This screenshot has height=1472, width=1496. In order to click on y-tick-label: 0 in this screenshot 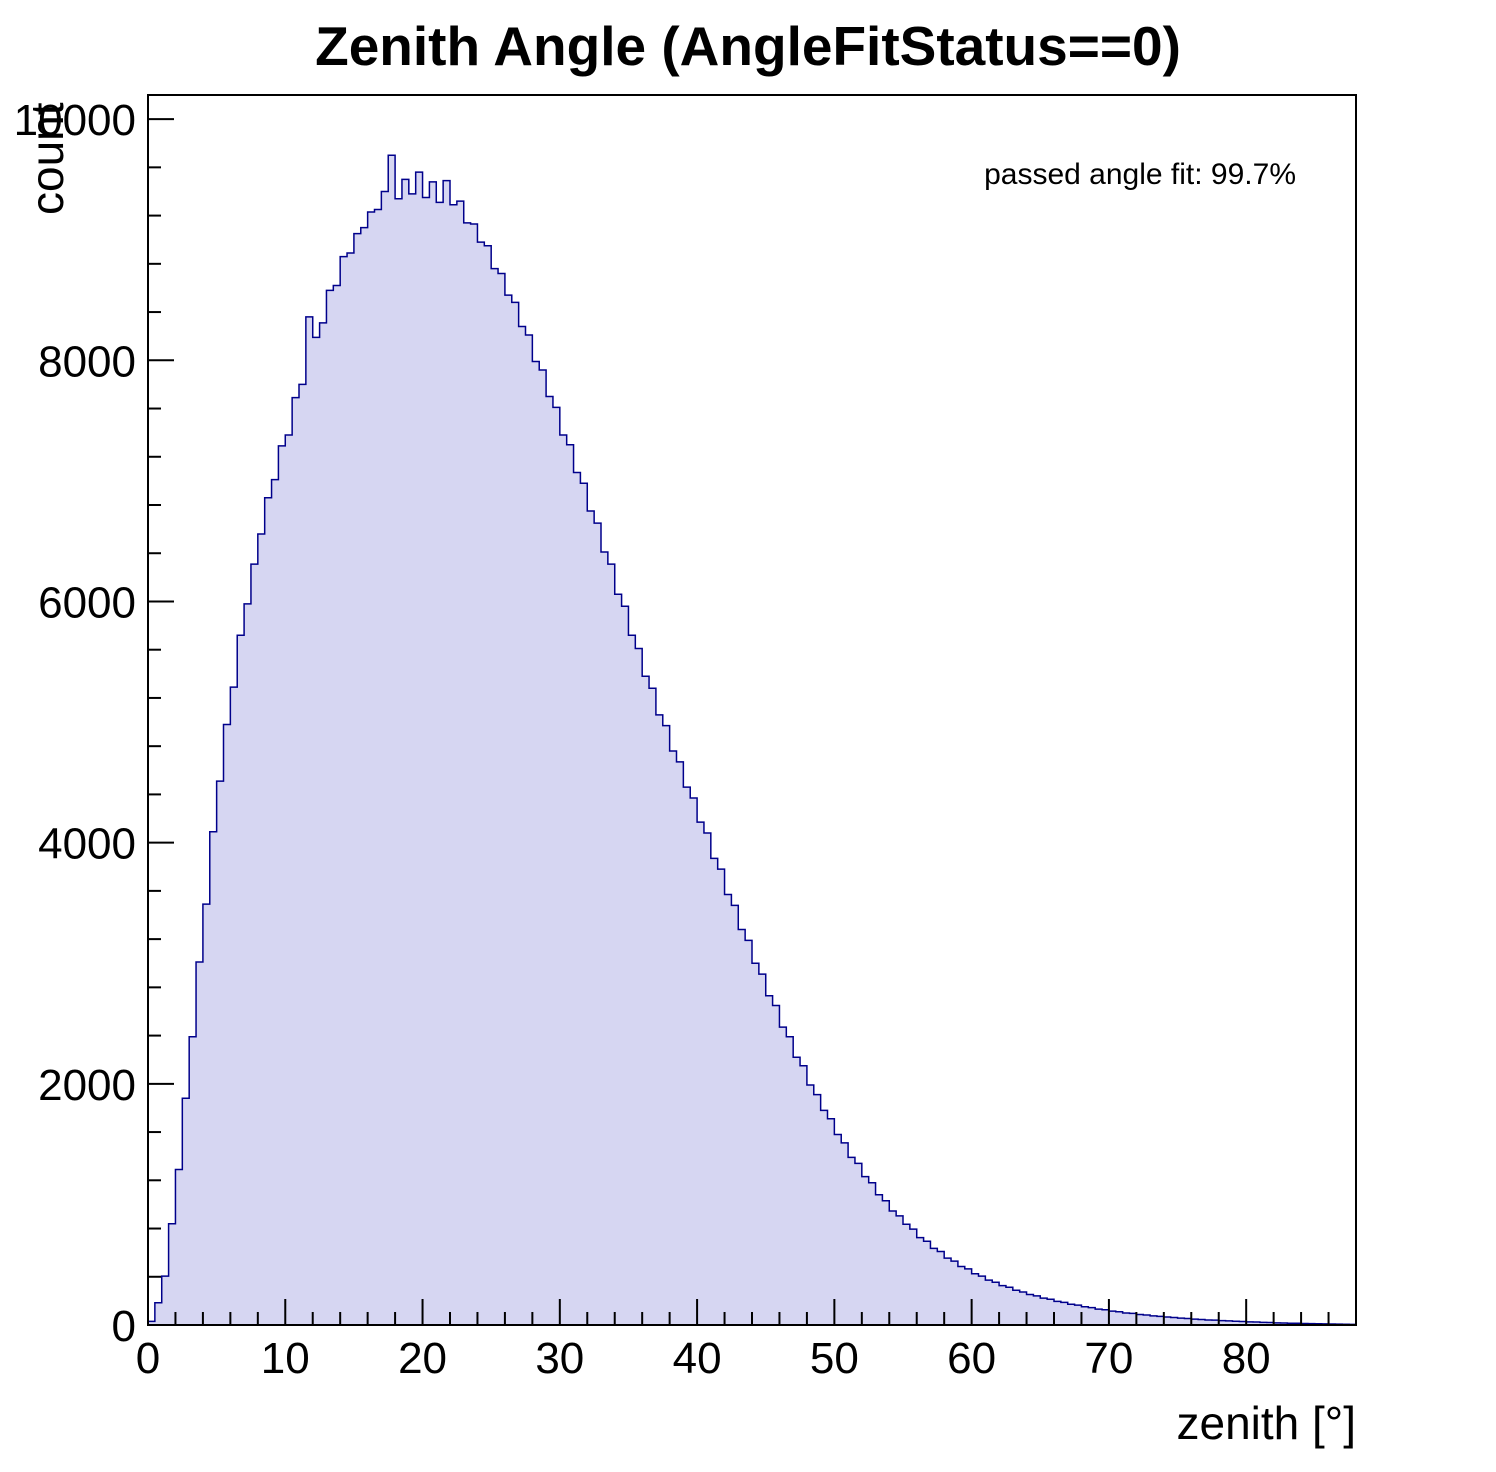, I will do `click(124, 1326)`.